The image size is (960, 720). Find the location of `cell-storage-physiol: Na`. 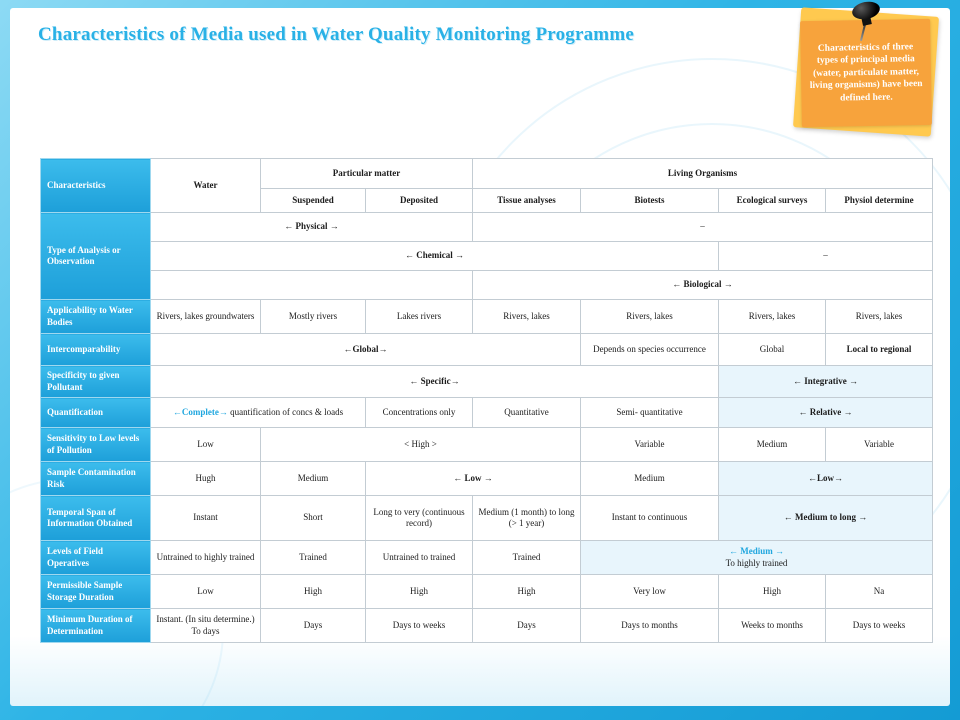

cell-storage-physiol: Na is located at coordinates (879, 591).